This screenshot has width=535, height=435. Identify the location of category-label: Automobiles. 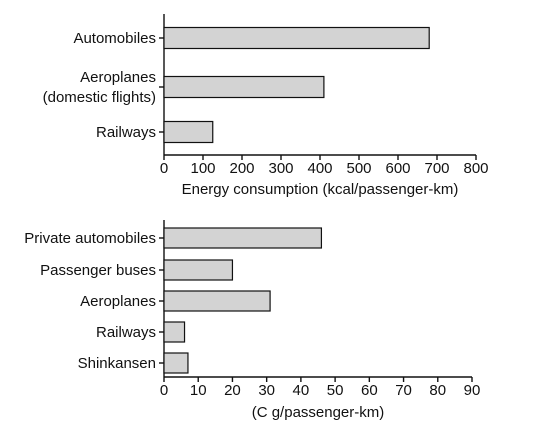
(114, 38).